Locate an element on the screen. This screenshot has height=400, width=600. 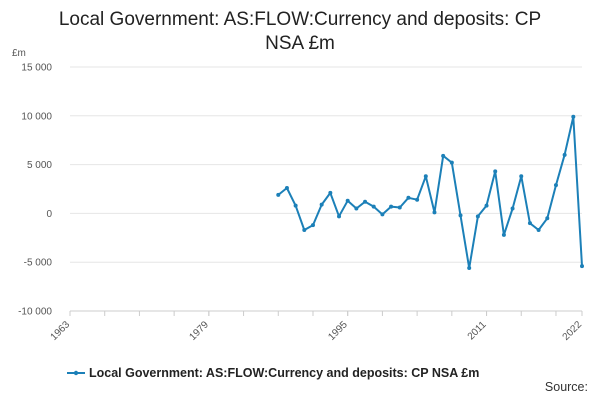
y-tick-label: -5 000 is located at coordinates (38, 263).